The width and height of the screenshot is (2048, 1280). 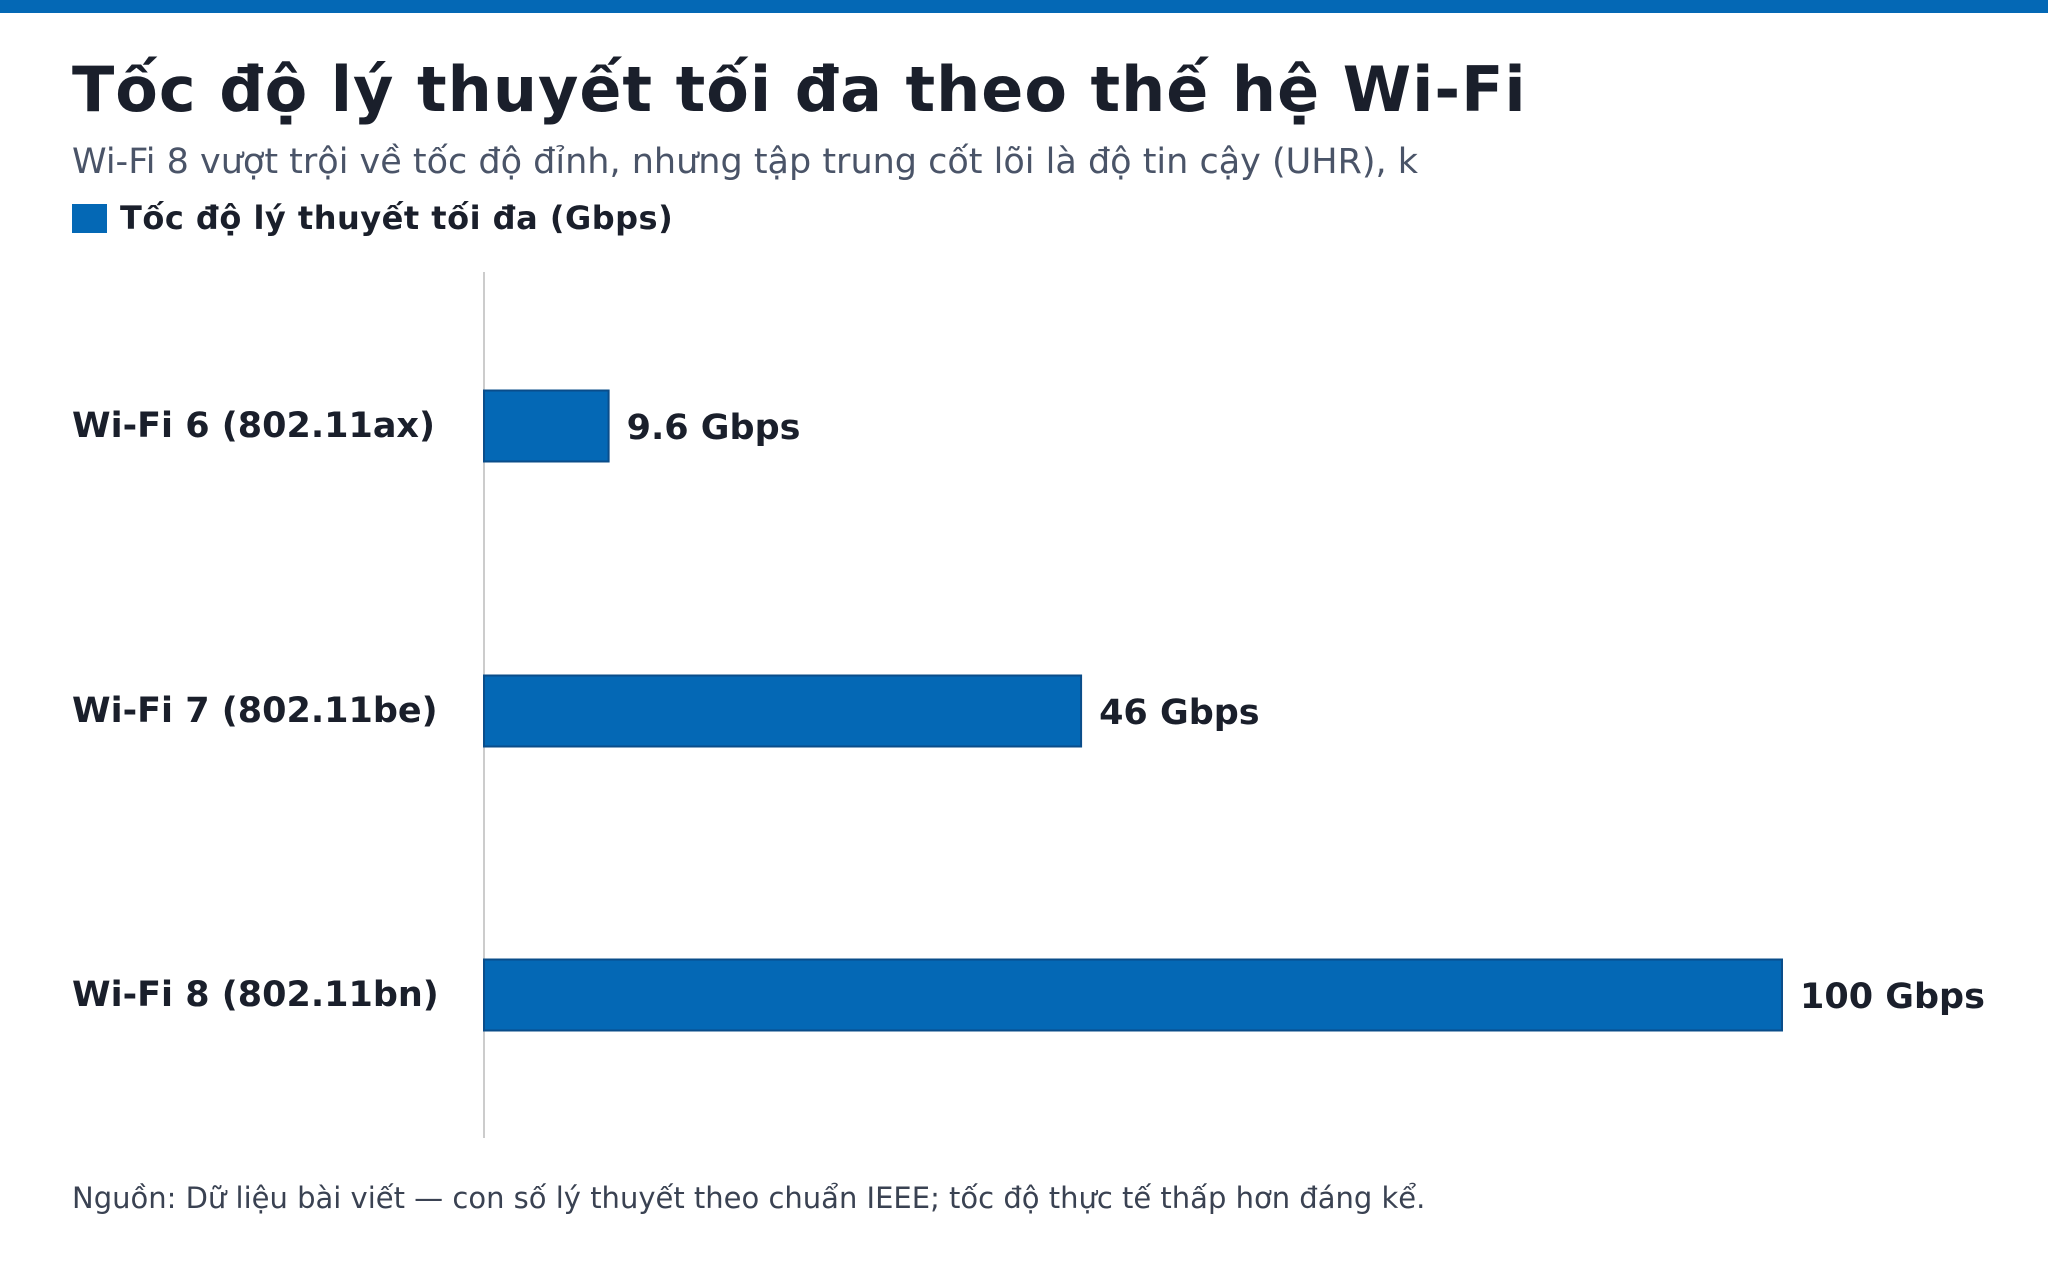 I want to click on legend: Tốc độ lý thuyết tối đa (Gbps), so click(x=372, y=218).